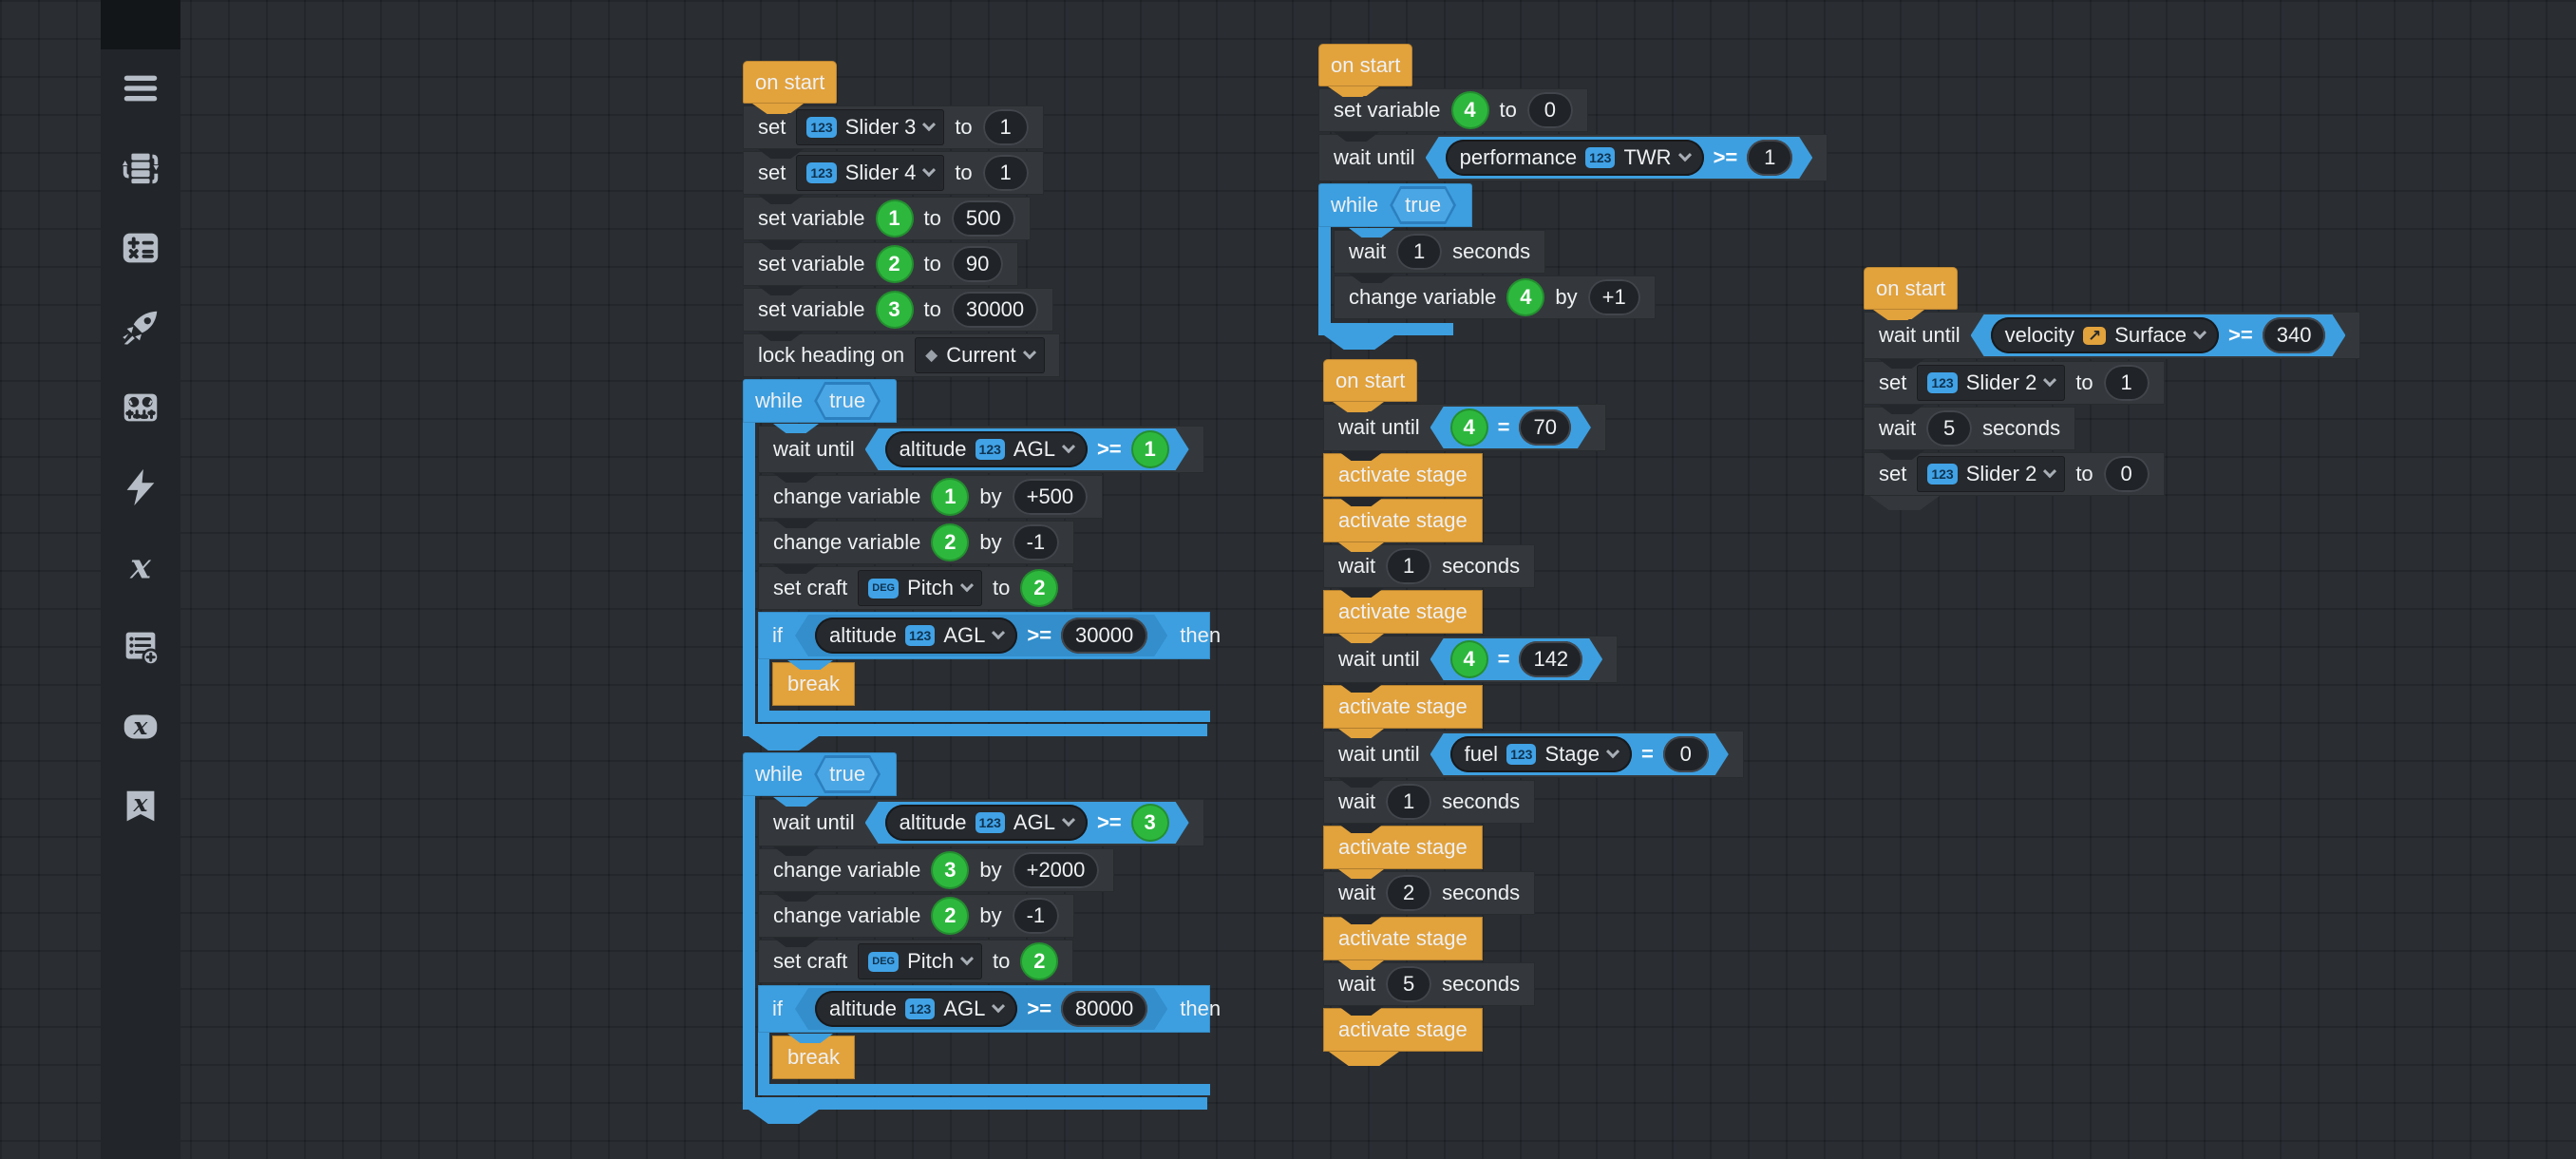 This screenshot has width=2576, height=1159. What do you see at coordinates (1409, 893) in the screenshot?
I see `value-input: 2` at bounding box center [1409, 893].